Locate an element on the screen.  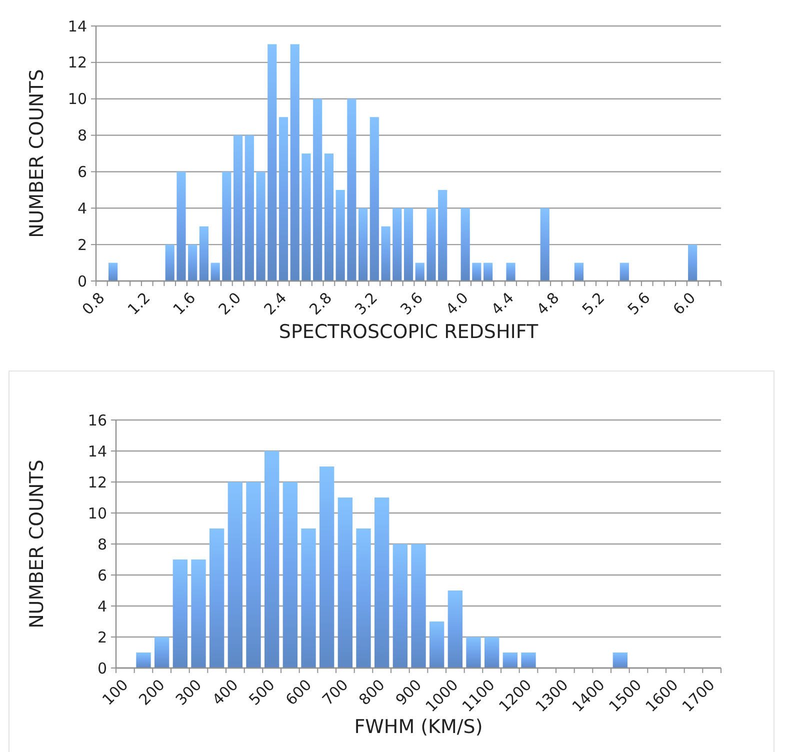
x-axis-title: SPECTROSCOPIC REDSHIFT is located at coordinates (408, 332).